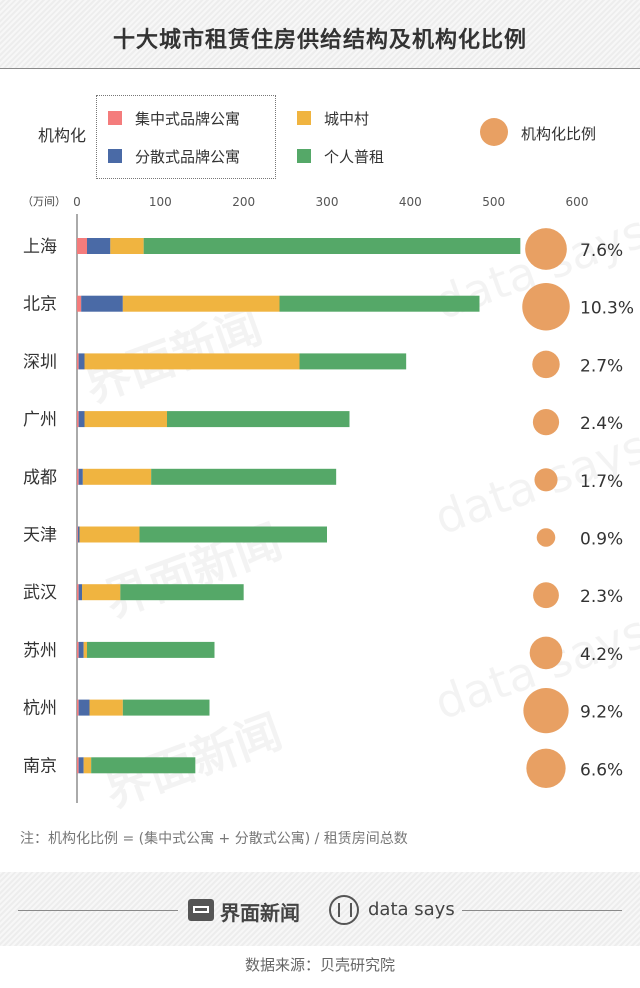  I want to click on category-label: 苏州, so click(40, 651).